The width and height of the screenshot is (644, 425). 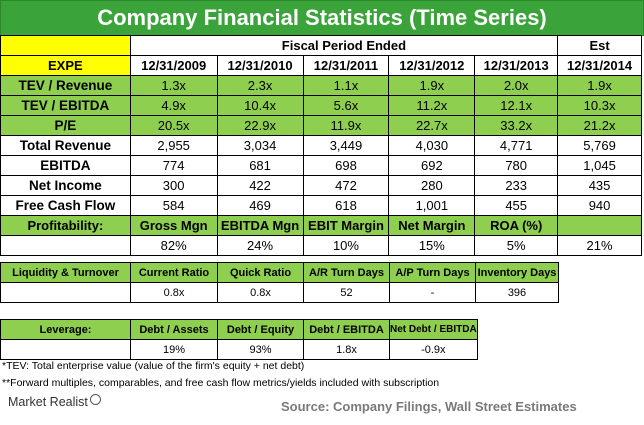 I want to click on profitability-header, so click(x=599, y=225).